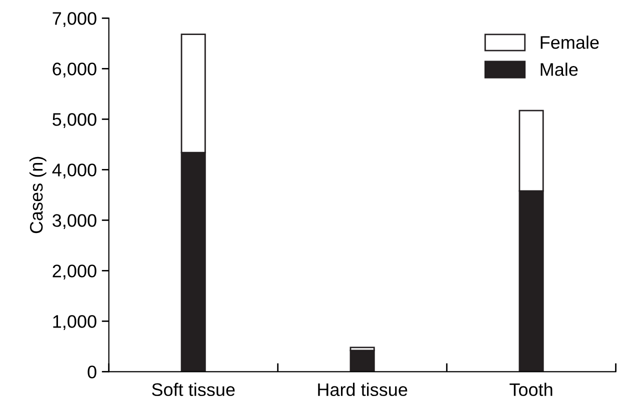 This screenshot has height=404, width=622. I want to click on y-axis-title: Cases (n), so click(37, 195).